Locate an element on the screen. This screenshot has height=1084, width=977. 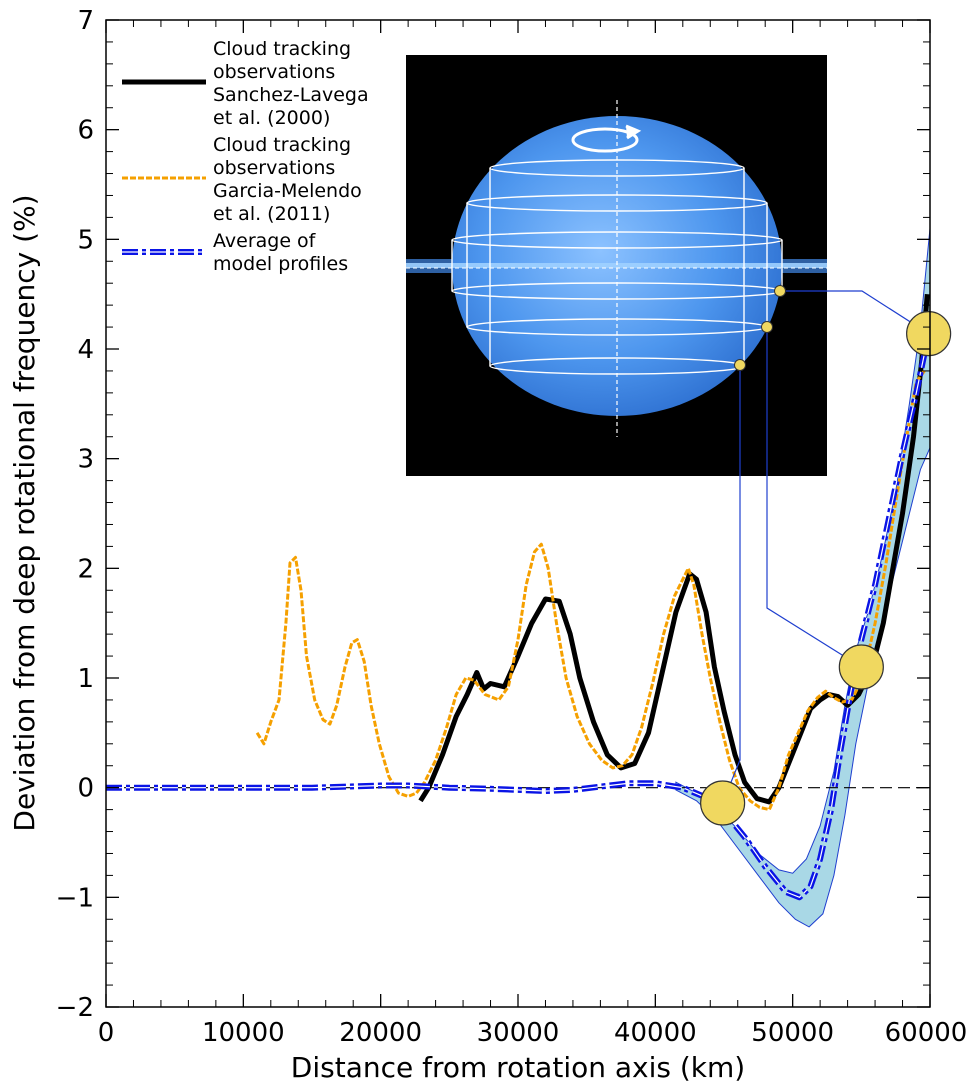
x-tick-label: 50000 is located at coordinates (792, 1033).